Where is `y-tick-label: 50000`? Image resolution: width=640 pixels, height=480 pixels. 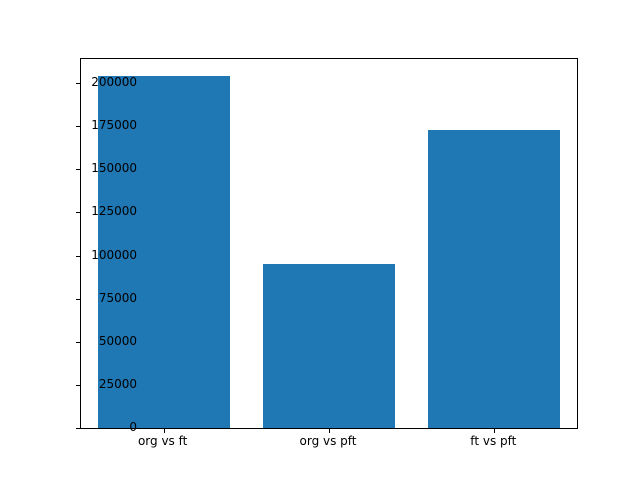 y-tick-label: 50000 is located at coordinates (117, 340).